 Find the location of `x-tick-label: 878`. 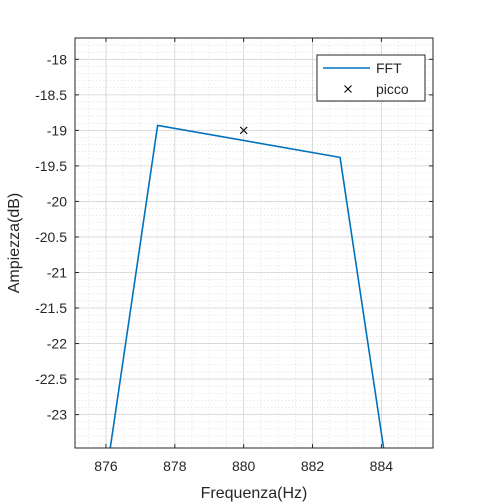

x-tick-label: 878 is located at coordinates (175, 466).